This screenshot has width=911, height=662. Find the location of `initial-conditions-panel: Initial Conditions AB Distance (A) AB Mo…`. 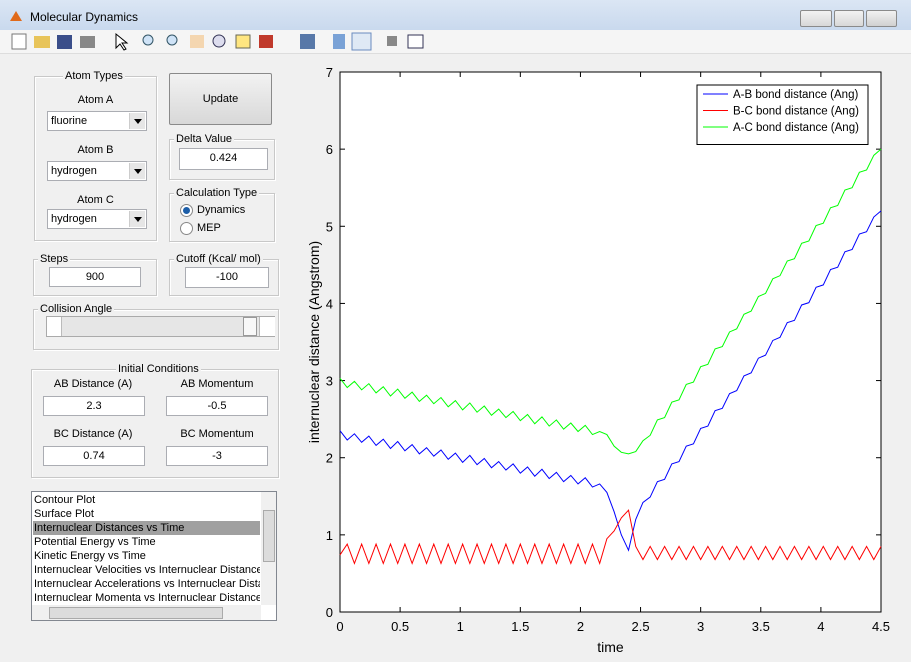

initial-conditions-panel: Initial Conditions AB Distance (A) AB Mo… is located at coordinates (155, 423).